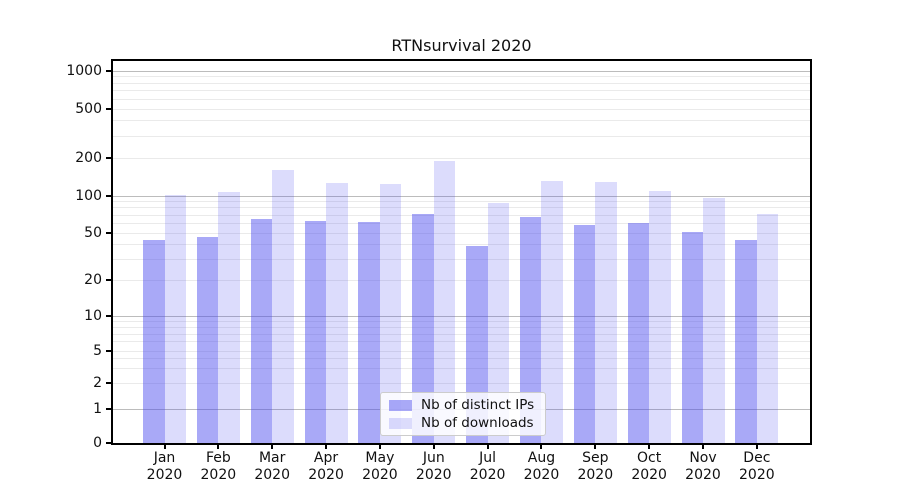 Image resolution: width=900 pixels, height=500 pixels. Describe the element at coordinates (88, 196) in the screenshot. I see `y-tick-label: 100` at that location.